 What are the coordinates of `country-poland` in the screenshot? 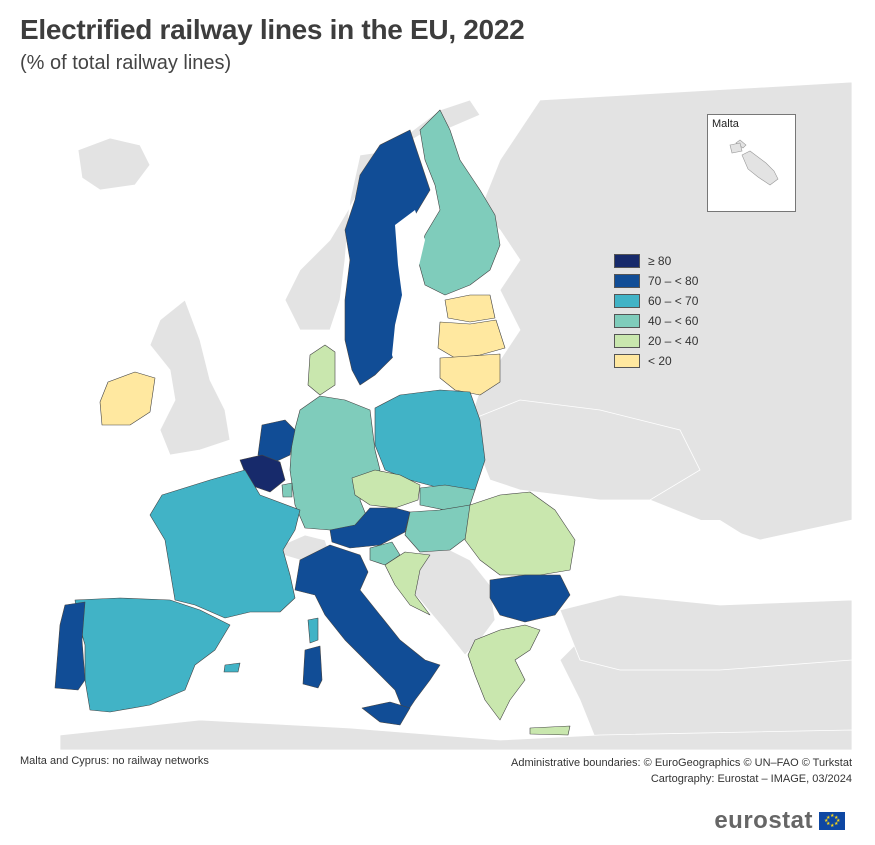 It's located at (430, 440).